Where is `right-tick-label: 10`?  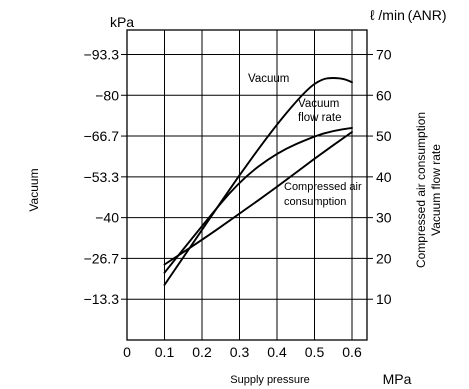
right-tick-label: 10 is located at coordinates (384, 299).